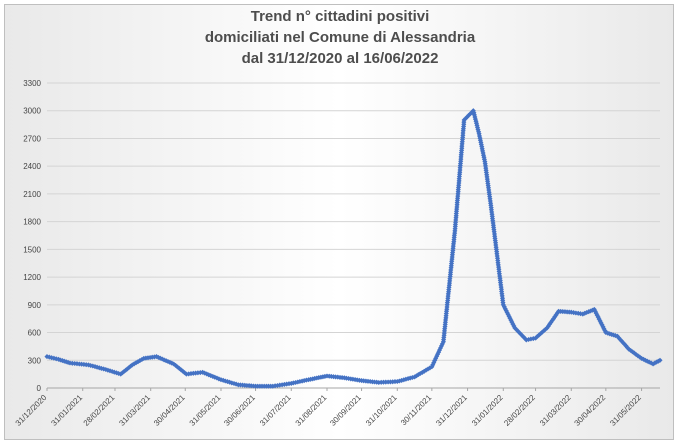 The width and height of the screenshot is (680, 445). I want to click on y-tick-label-4: 1200, so click(32, 277).